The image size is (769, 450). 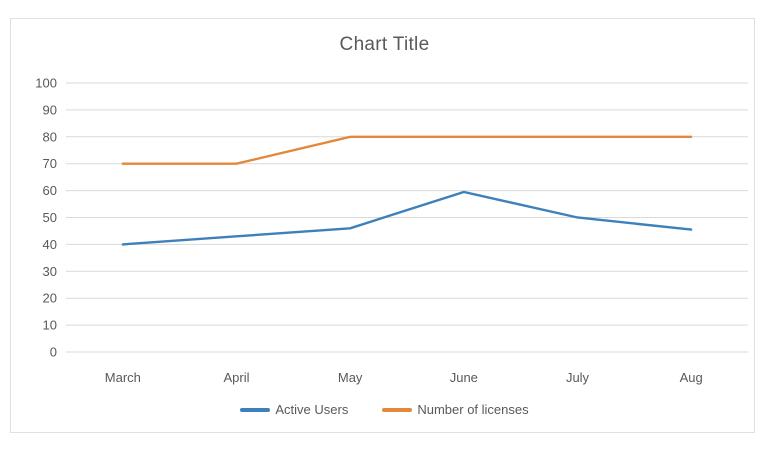 I want to click on series-line-number-of-licenses, so click(x=407, y=150).